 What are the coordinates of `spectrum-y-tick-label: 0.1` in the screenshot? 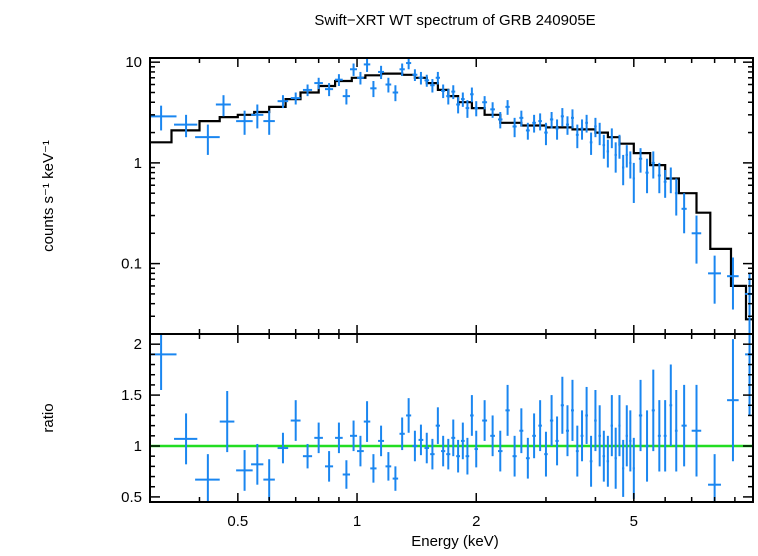 It's located at (131, 264).